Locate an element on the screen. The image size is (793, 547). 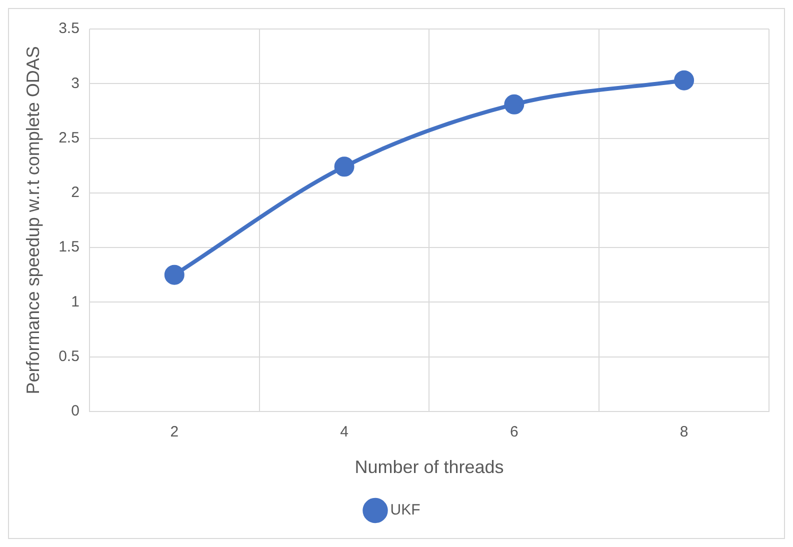
x-tick-label: 8 is located at coordinates (684, 432).